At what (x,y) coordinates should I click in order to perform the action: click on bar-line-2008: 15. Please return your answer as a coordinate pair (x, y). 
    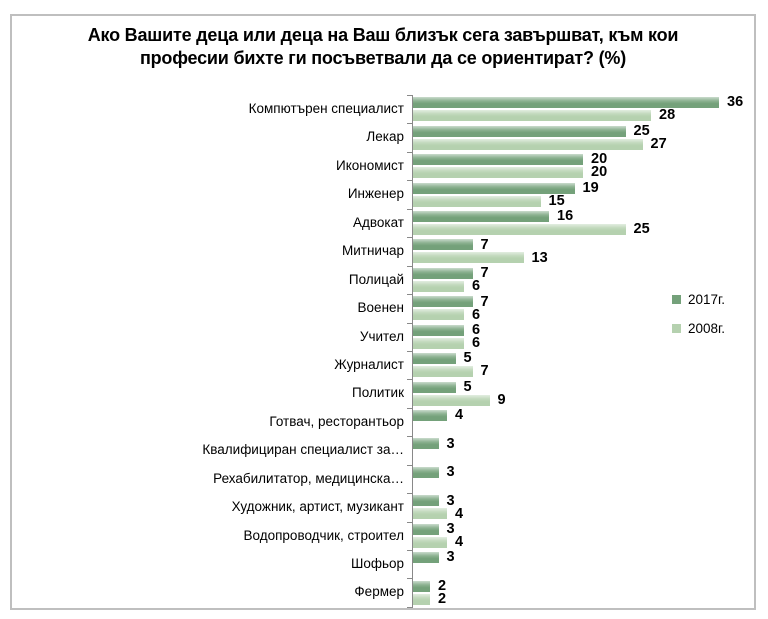
    Looking at the image, I should click on (583, 200).